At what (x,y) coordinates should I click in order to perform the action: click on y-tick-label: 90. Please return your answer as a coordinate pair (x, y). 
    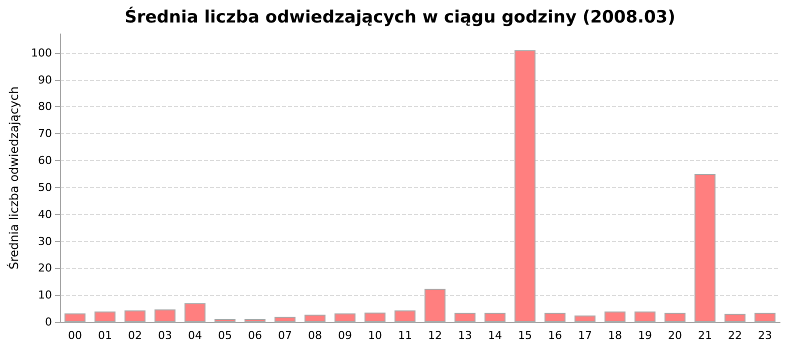
    Looking at the image, I should click on (45, 79).